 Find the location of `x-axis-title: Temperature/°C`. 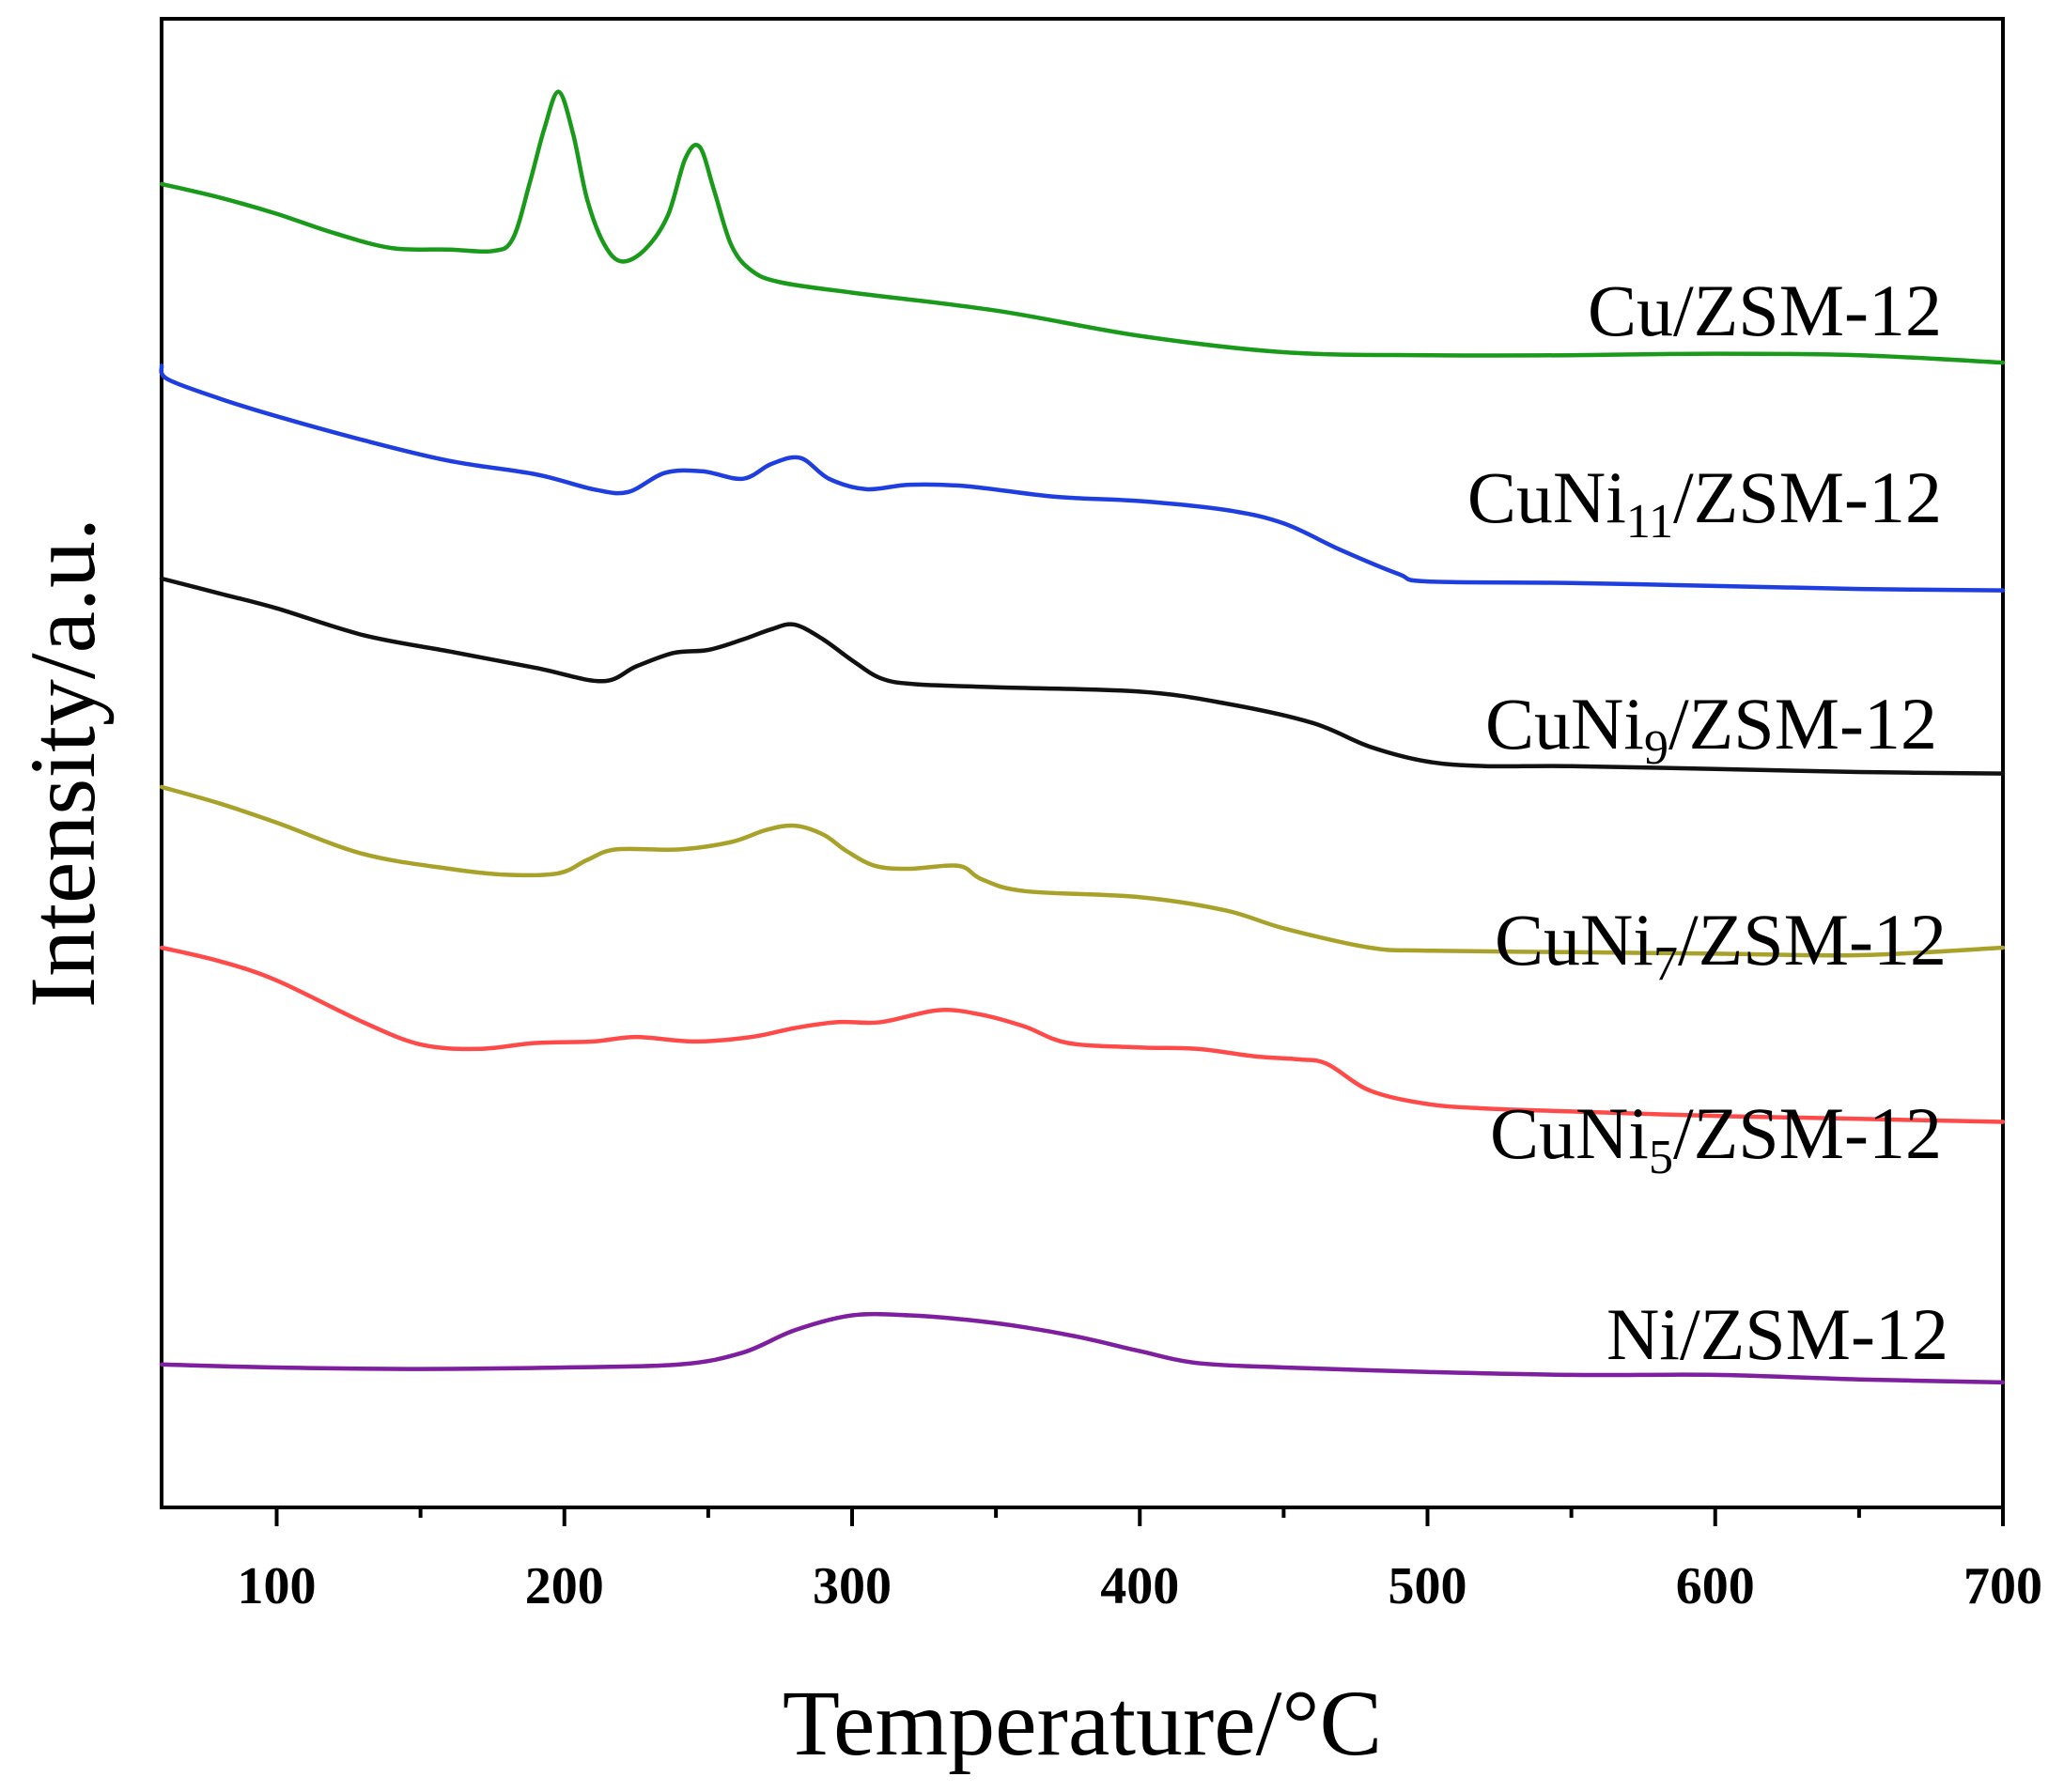

x-axis-title: Temperature/°C is located at coordinates (1082, 1723).